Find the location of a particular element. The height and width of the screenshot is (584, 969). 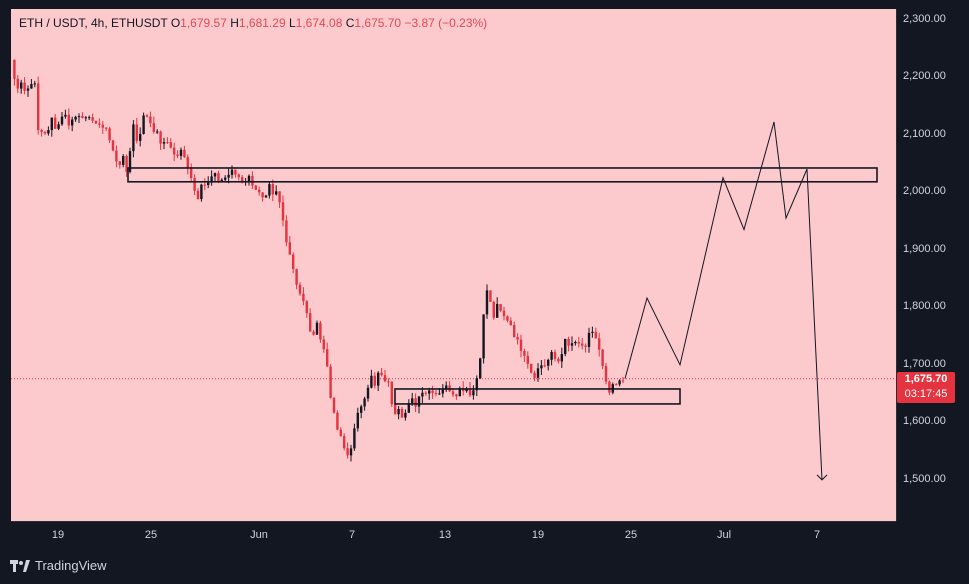

y-tick-label: 1,500.00 is located at coordinates (924, 478).